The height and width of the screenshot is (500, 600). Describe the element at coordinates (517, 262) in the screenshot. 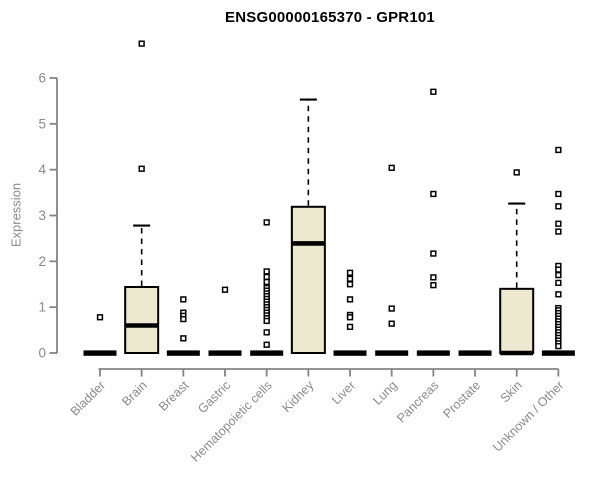

I see `boxplot-group-skin` at that location.